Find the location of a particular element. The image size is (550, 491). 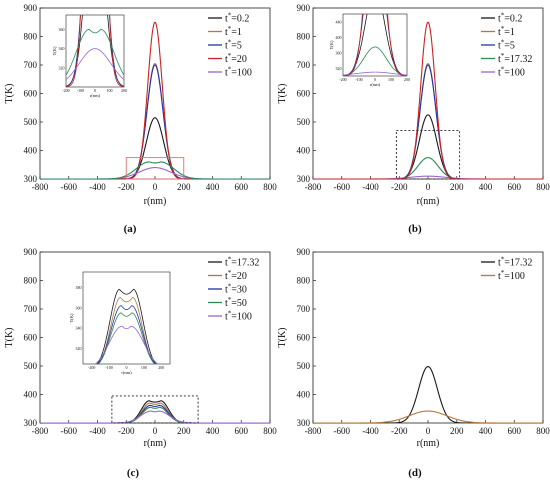

zoom-box is located at coordinates (428, 155).